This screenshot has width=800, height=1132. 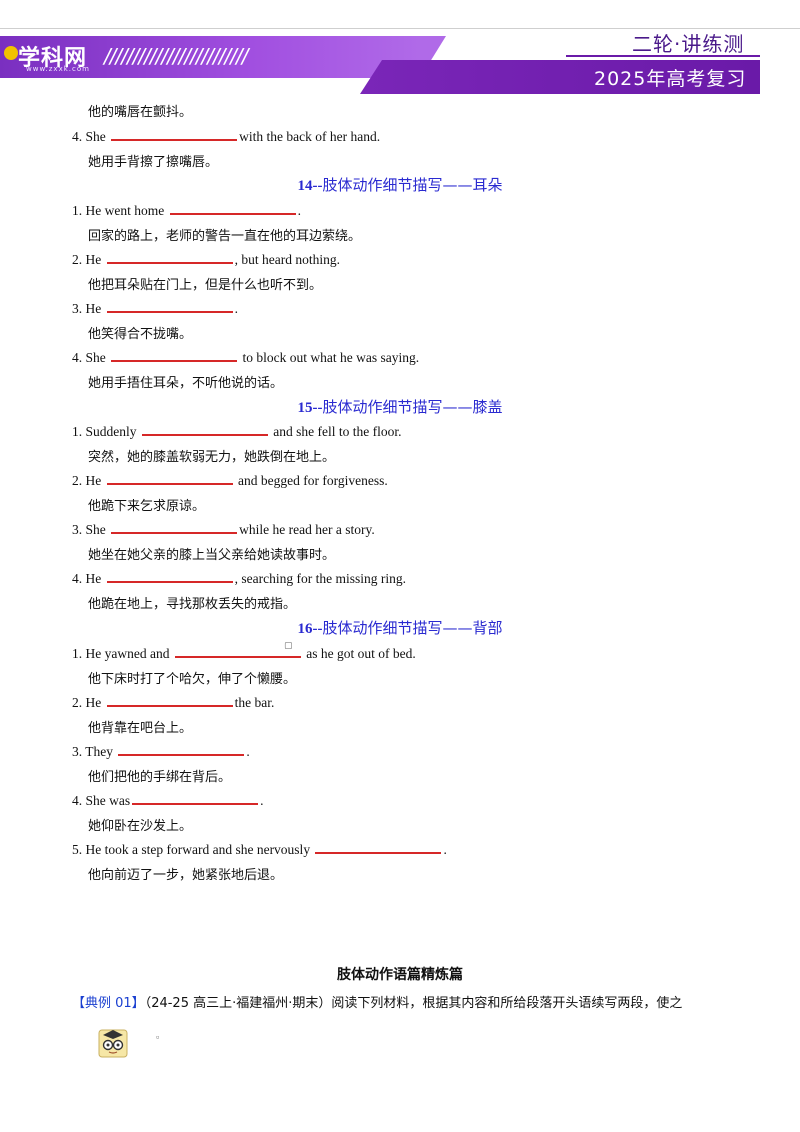 I want to click on exercise-item: 4. He , searching for the missing ring., so click(x=239, y=578).